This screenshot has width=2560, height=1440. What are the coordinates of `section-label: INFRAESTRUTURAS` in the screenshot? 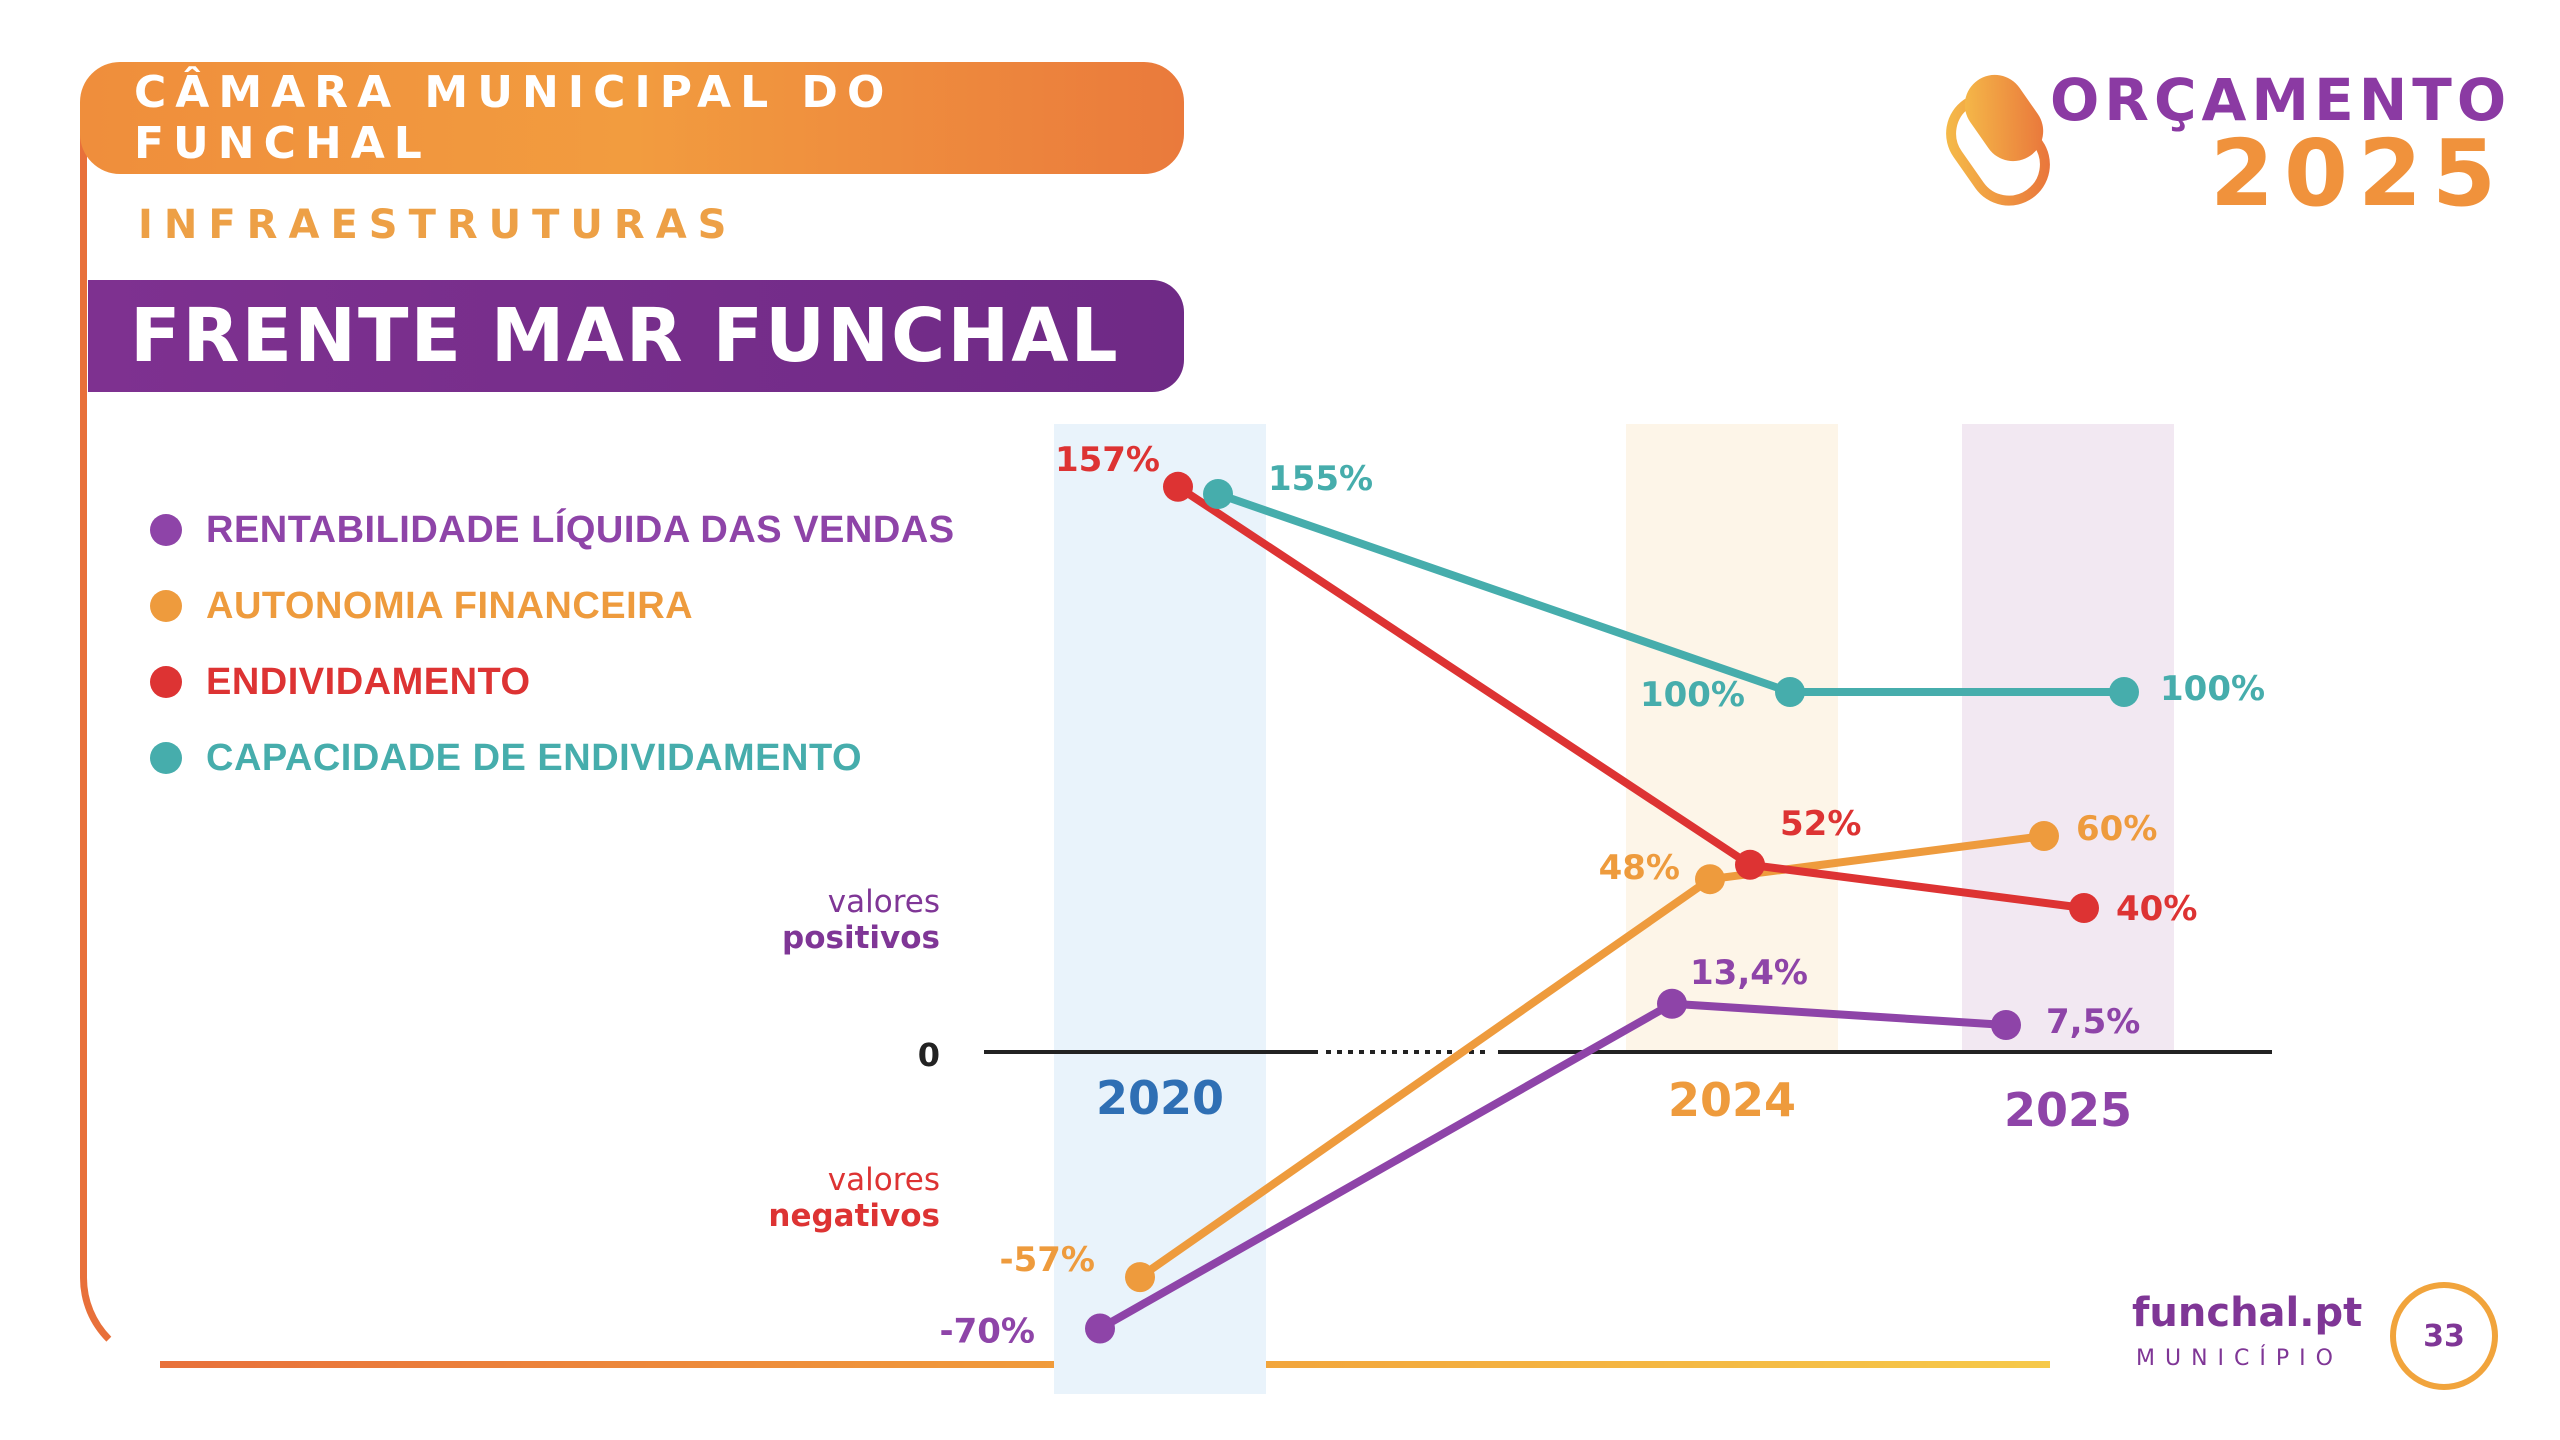 It's located at (438, 225).